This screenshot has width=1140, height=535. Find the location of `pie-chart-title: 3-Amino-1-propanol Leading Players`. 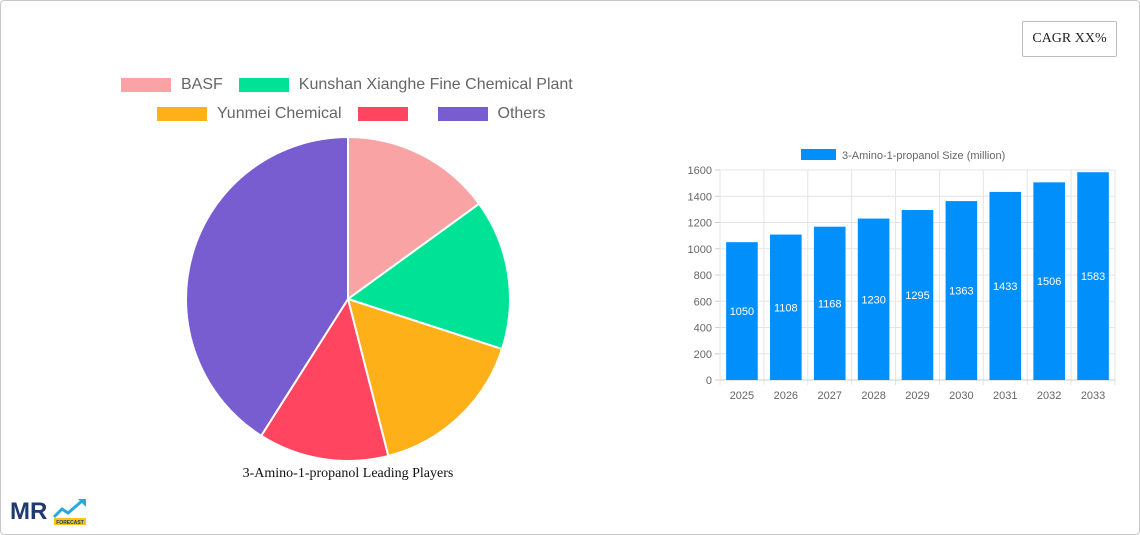

pie-chart-title: 3-Amino-1-propanol Leading Players is located at coordinates (348, 473).